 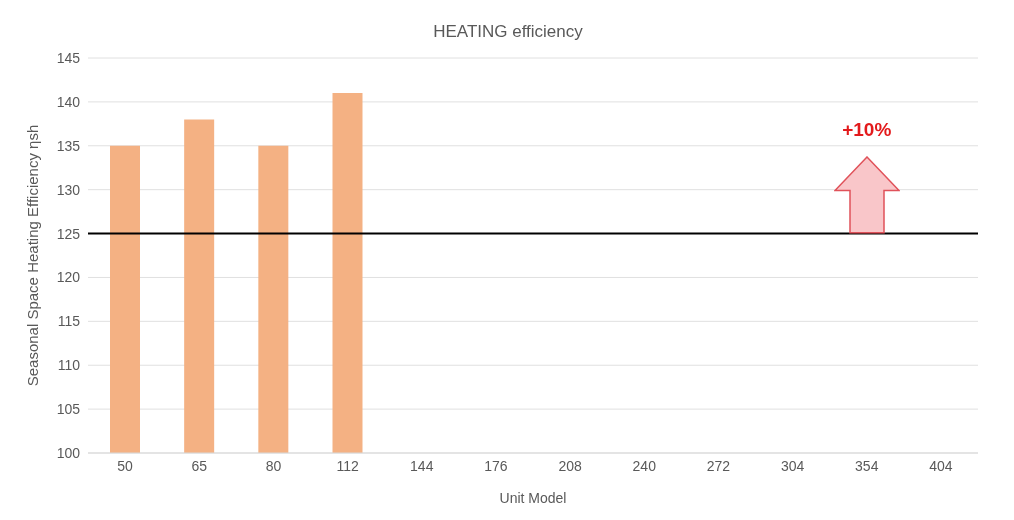 What do you see at coordinates (867, 129) in the screenshot?
I see `annotation: +10%` at bounding box center [867, 129].